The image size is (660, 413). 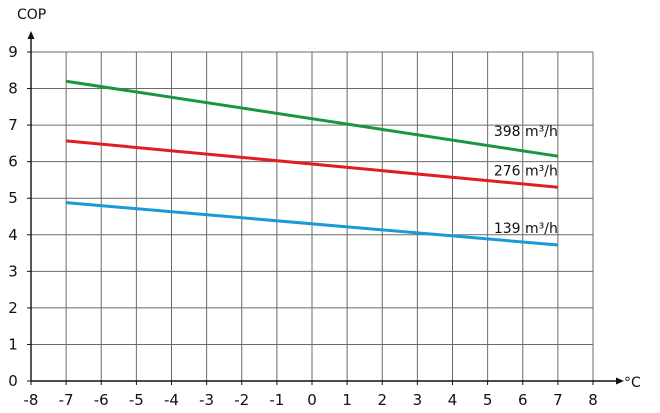 What do you see at coordinates (241, 400) in the screenshot?
I see `x-tick-label: -2` at bounding box center [241, 400].